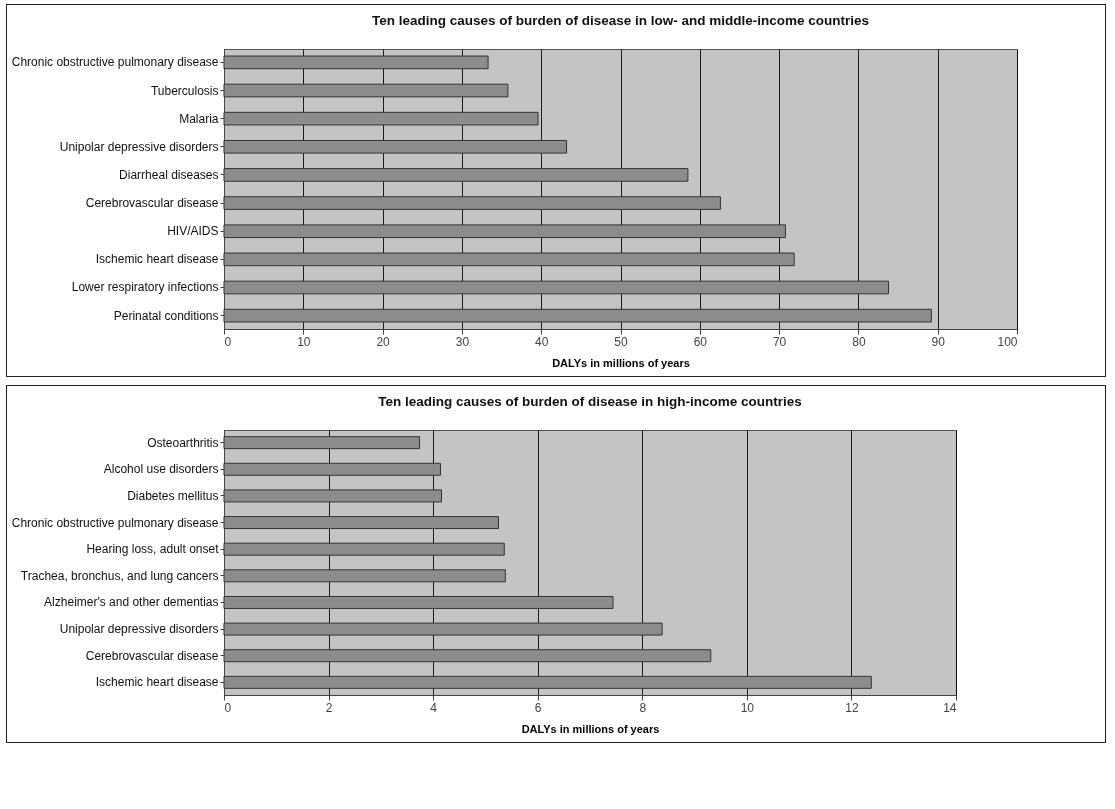 Image resolution: width=1115 pixels, height=809 pixels. What do you see at coordinates (1007, 341) in the screenshot?
I see `x-tick-label: 100` at bounding box center [1007, 341].